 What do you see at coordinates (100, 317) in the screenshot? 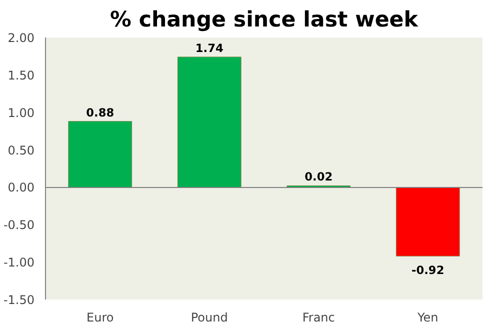
I see `x-tick-label: Euro` at bounding box center [100, 317].